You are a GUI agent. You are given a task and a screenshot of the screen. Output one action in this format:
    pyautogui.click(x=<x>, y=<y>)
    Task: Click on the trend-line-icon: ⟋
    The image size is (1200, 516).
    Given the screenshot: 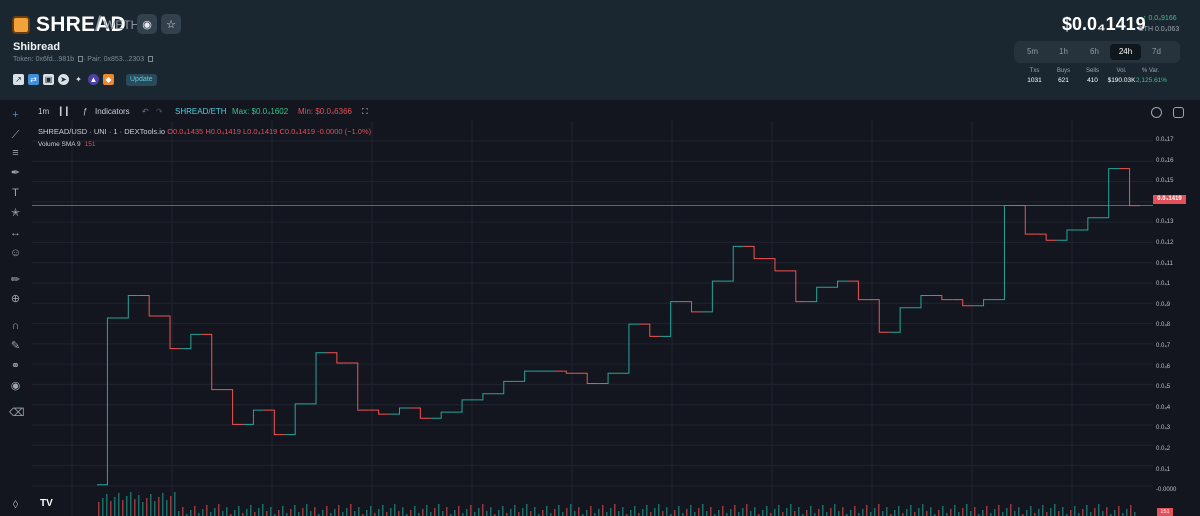 What is the action you would take?
    pyautogui.click(x=15, y=135)
    